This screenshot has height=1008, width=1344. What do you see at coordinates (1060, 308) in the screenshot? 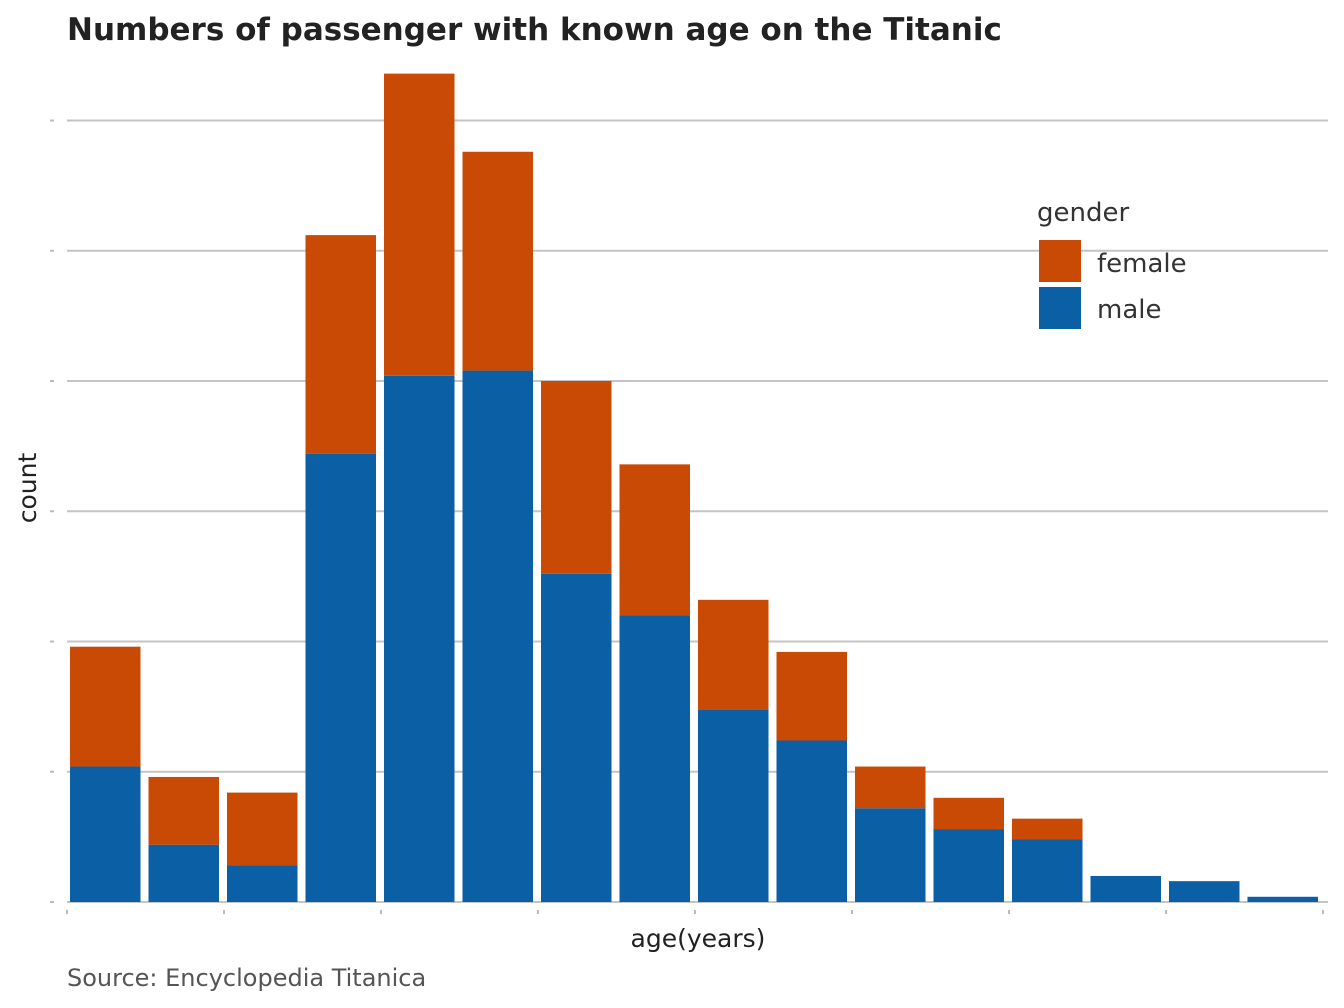
I see `legend-swatch-male` at bounding box center [1060, 308].